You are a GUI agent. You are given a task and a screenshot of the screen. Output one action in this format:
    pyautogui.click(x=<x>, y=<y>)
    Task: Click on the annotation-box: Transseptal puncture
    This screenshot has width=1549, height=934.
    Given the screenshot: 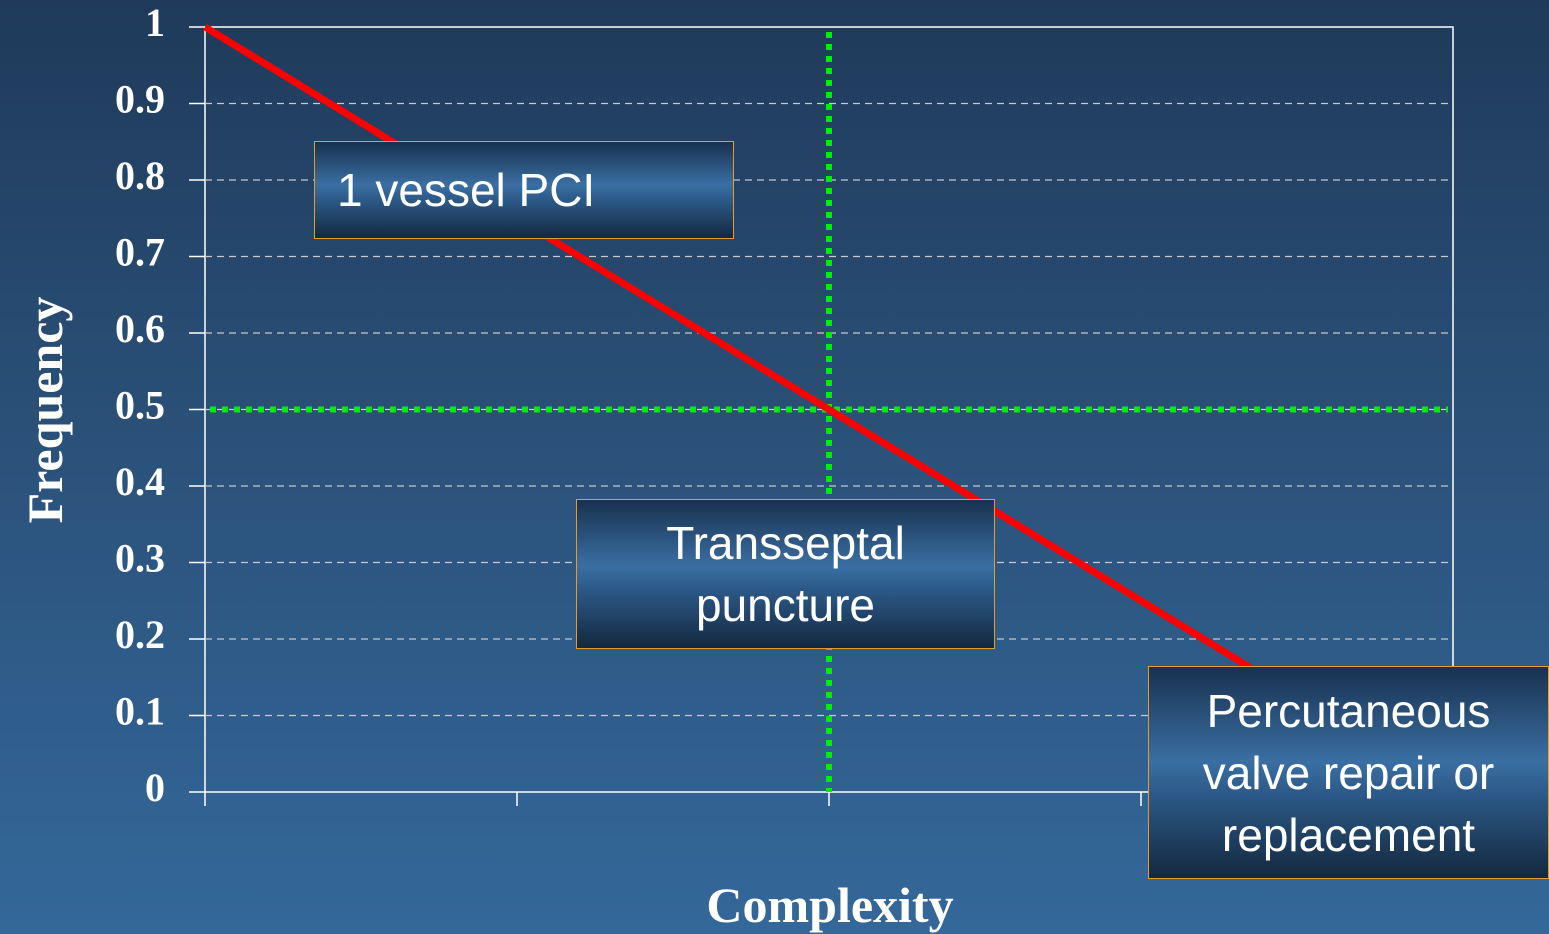 What is the action you would take?
    pyautogui.click(x=785, y=574)
    